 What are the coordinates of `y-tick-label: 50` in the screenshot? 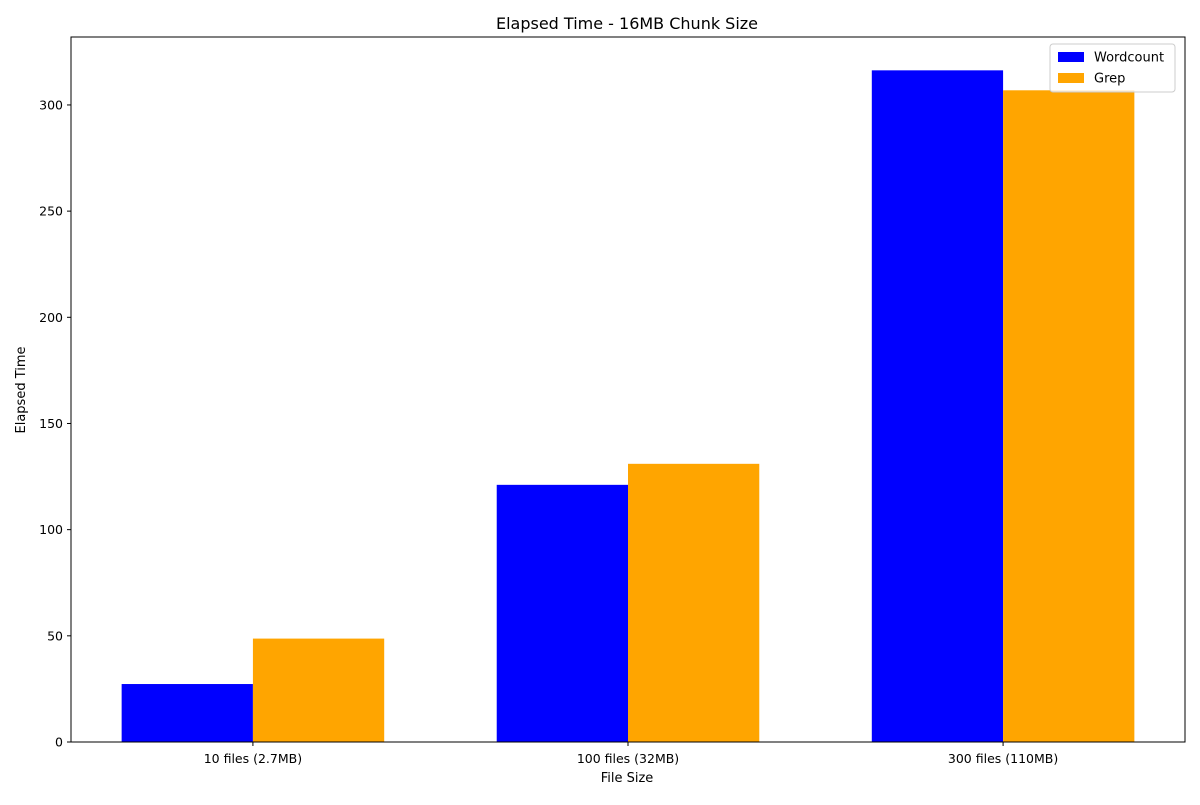 It's located at (55, 635).